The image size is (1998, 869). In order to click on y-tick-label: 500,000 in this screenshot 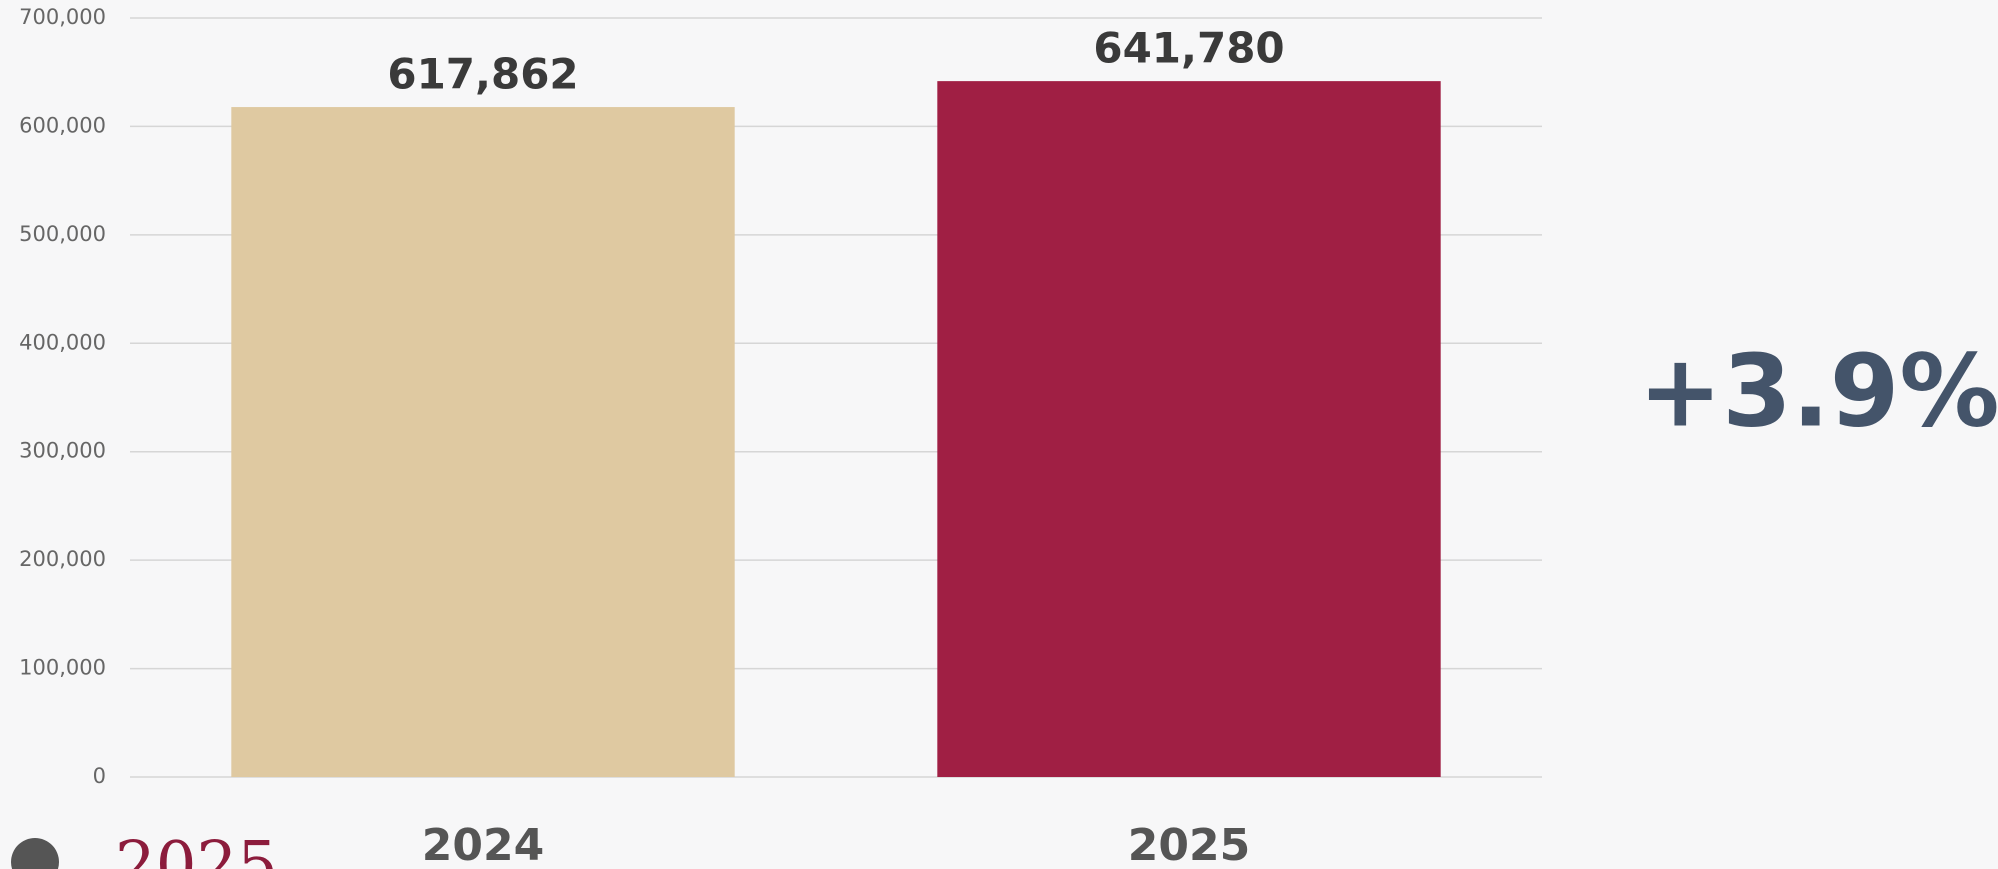, I will do `click(62, 234)`.